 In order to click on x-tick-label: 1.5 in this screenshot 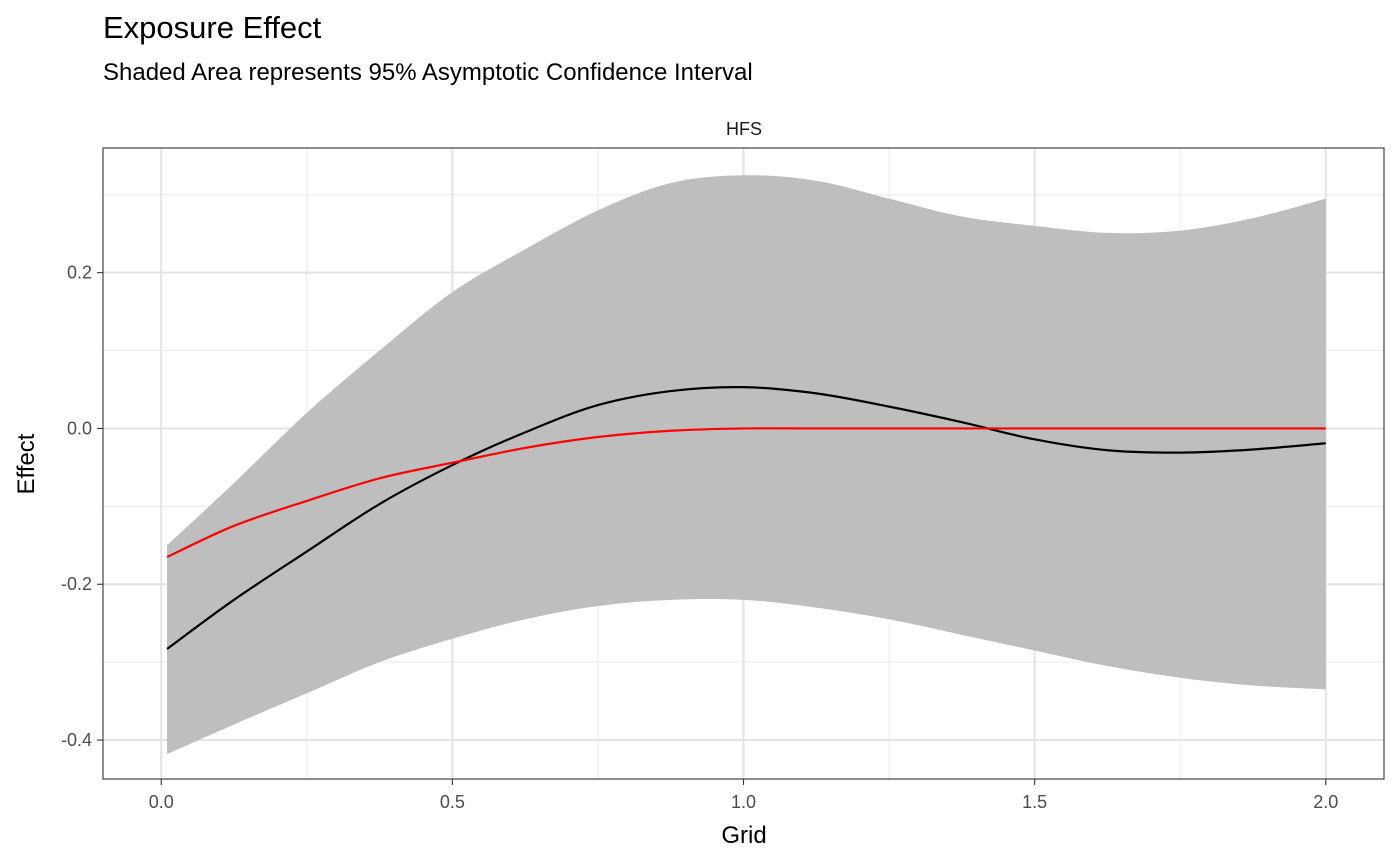, I will do `click(1034, 802)`.